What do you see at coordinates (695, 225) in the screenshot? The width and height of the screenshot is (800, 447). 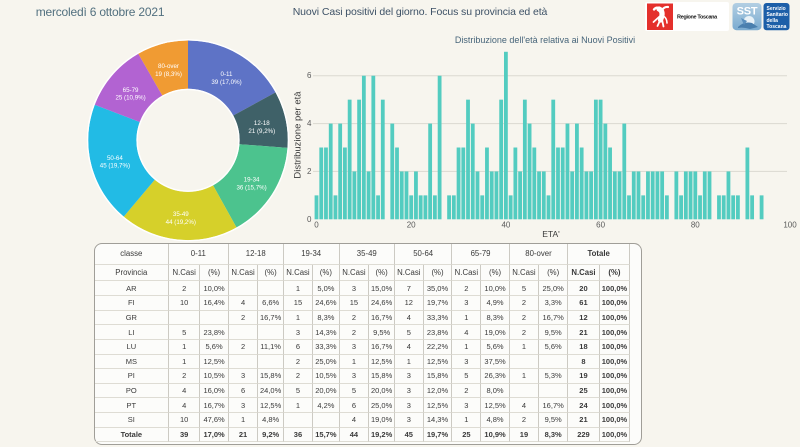 I see `svg-text: 80` at bounding box center [695, 225].